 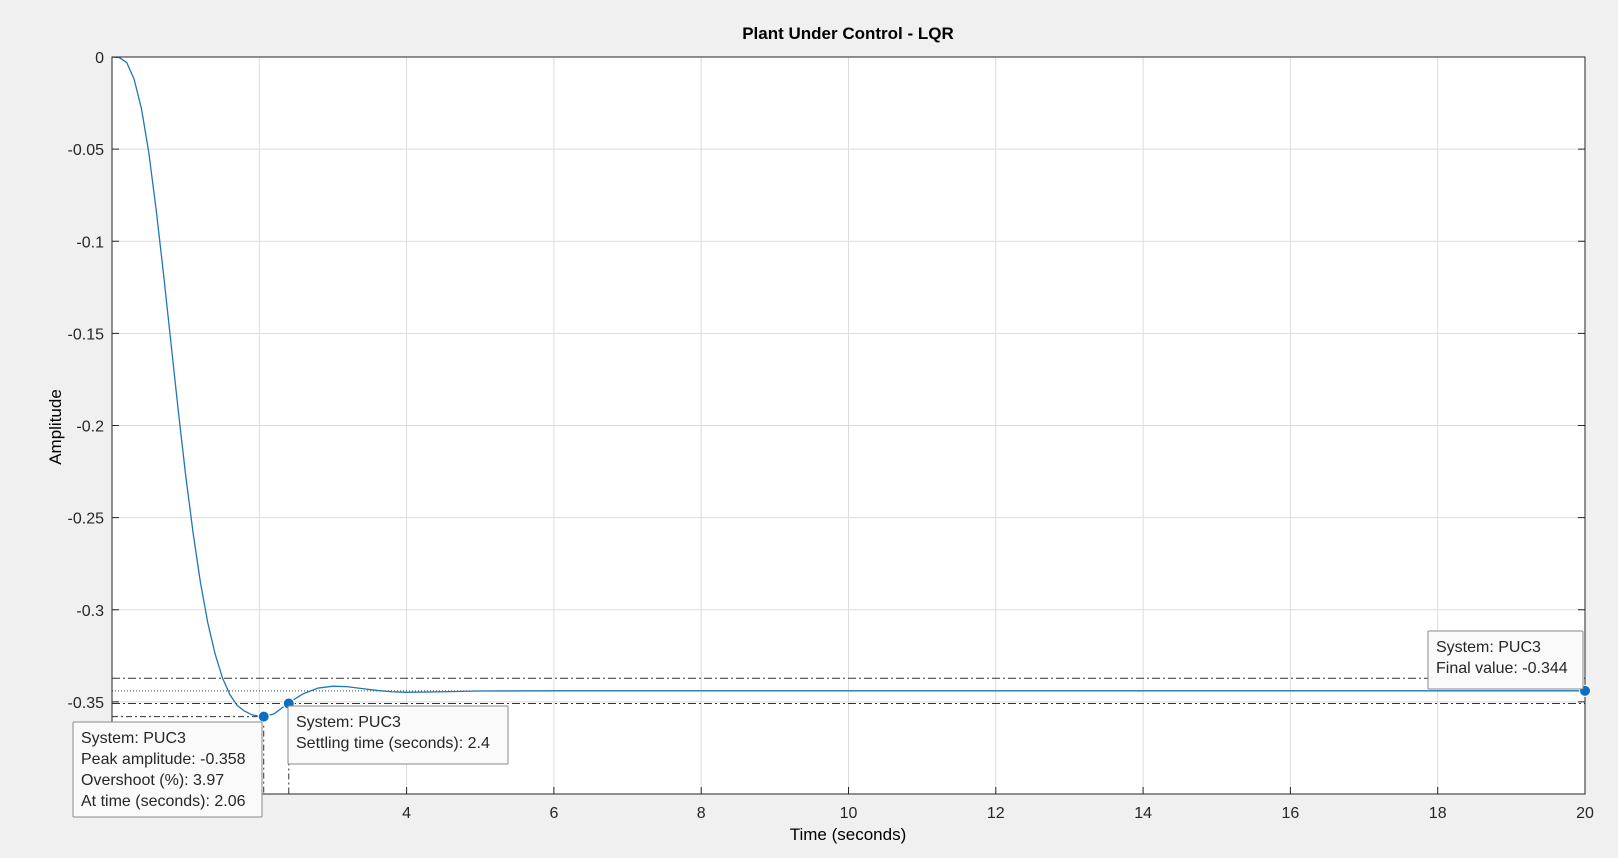 I want to click on x-tick-label: 14, so click(x=1143, y=813).